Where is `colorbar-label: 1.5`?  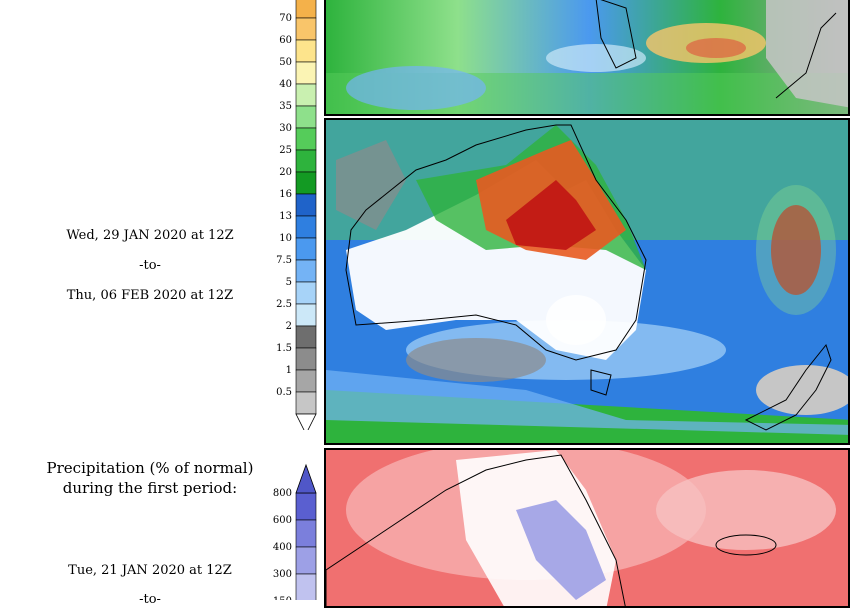 colorbar-label: 1.5 is located at coordinates (284, 348).